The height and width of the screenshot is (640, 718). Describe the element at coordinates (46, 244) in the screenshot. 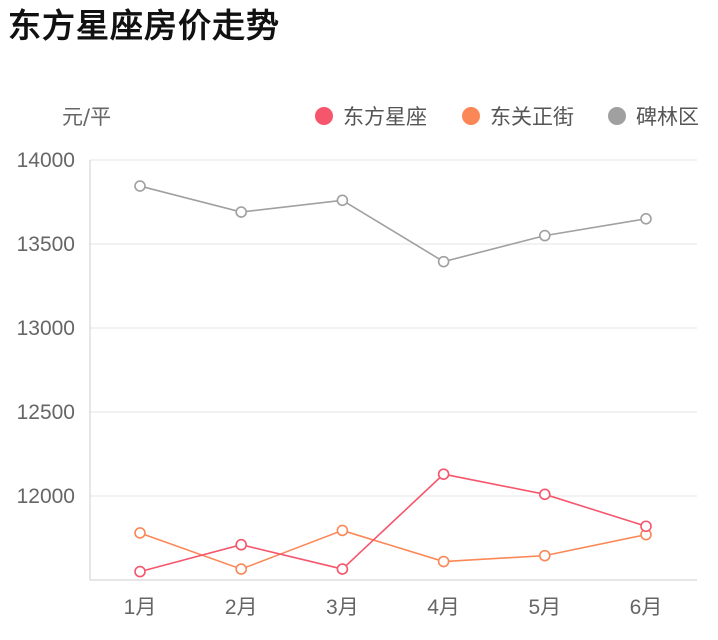

I see `y-tick-label: 13500` at that location.